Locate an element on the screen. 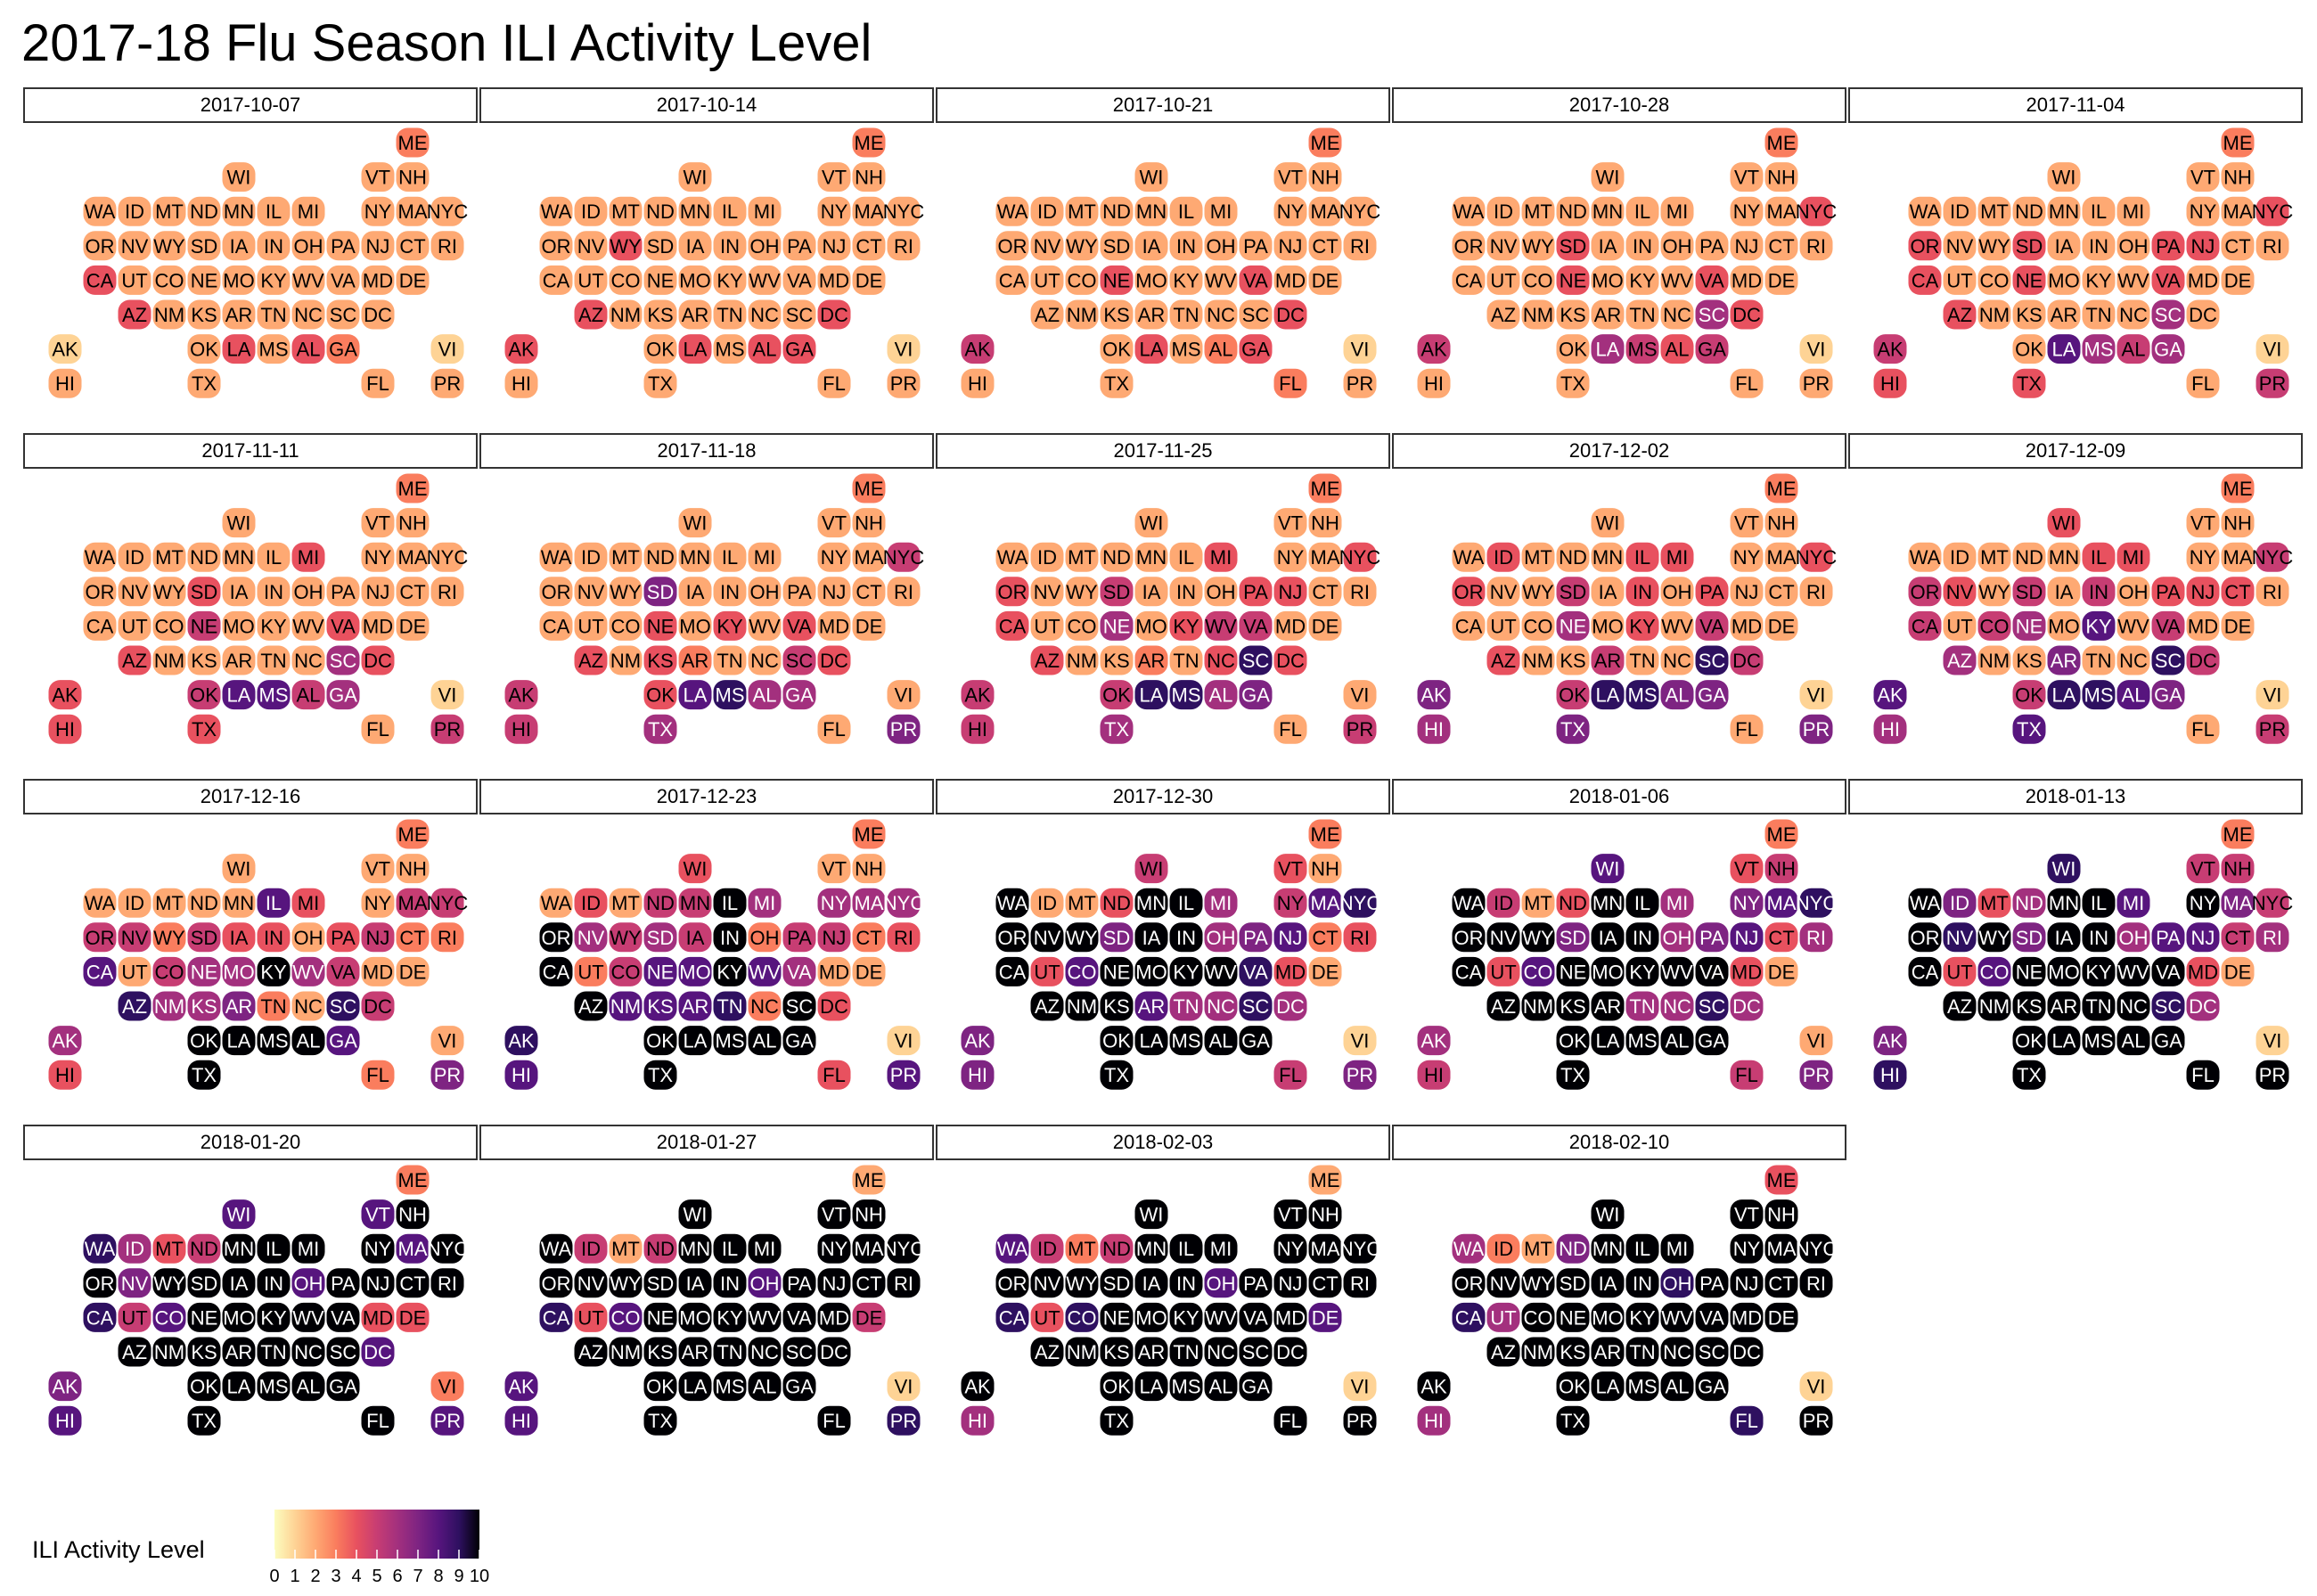 This screenshot has height=1596, width=2317. state-tile-ga is located at coordinates (1256, 1041).